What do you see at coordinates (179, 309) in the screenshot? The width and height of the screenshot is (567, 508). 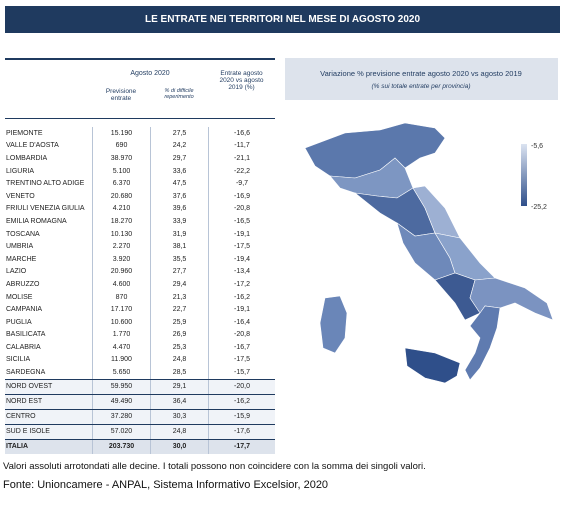 I see `cell: 22,7` at bounding box center [179, 309].